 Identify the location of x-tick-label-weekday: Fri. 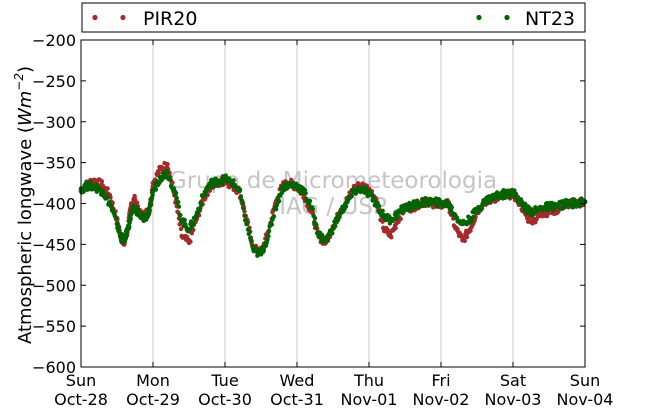
(440, 380).